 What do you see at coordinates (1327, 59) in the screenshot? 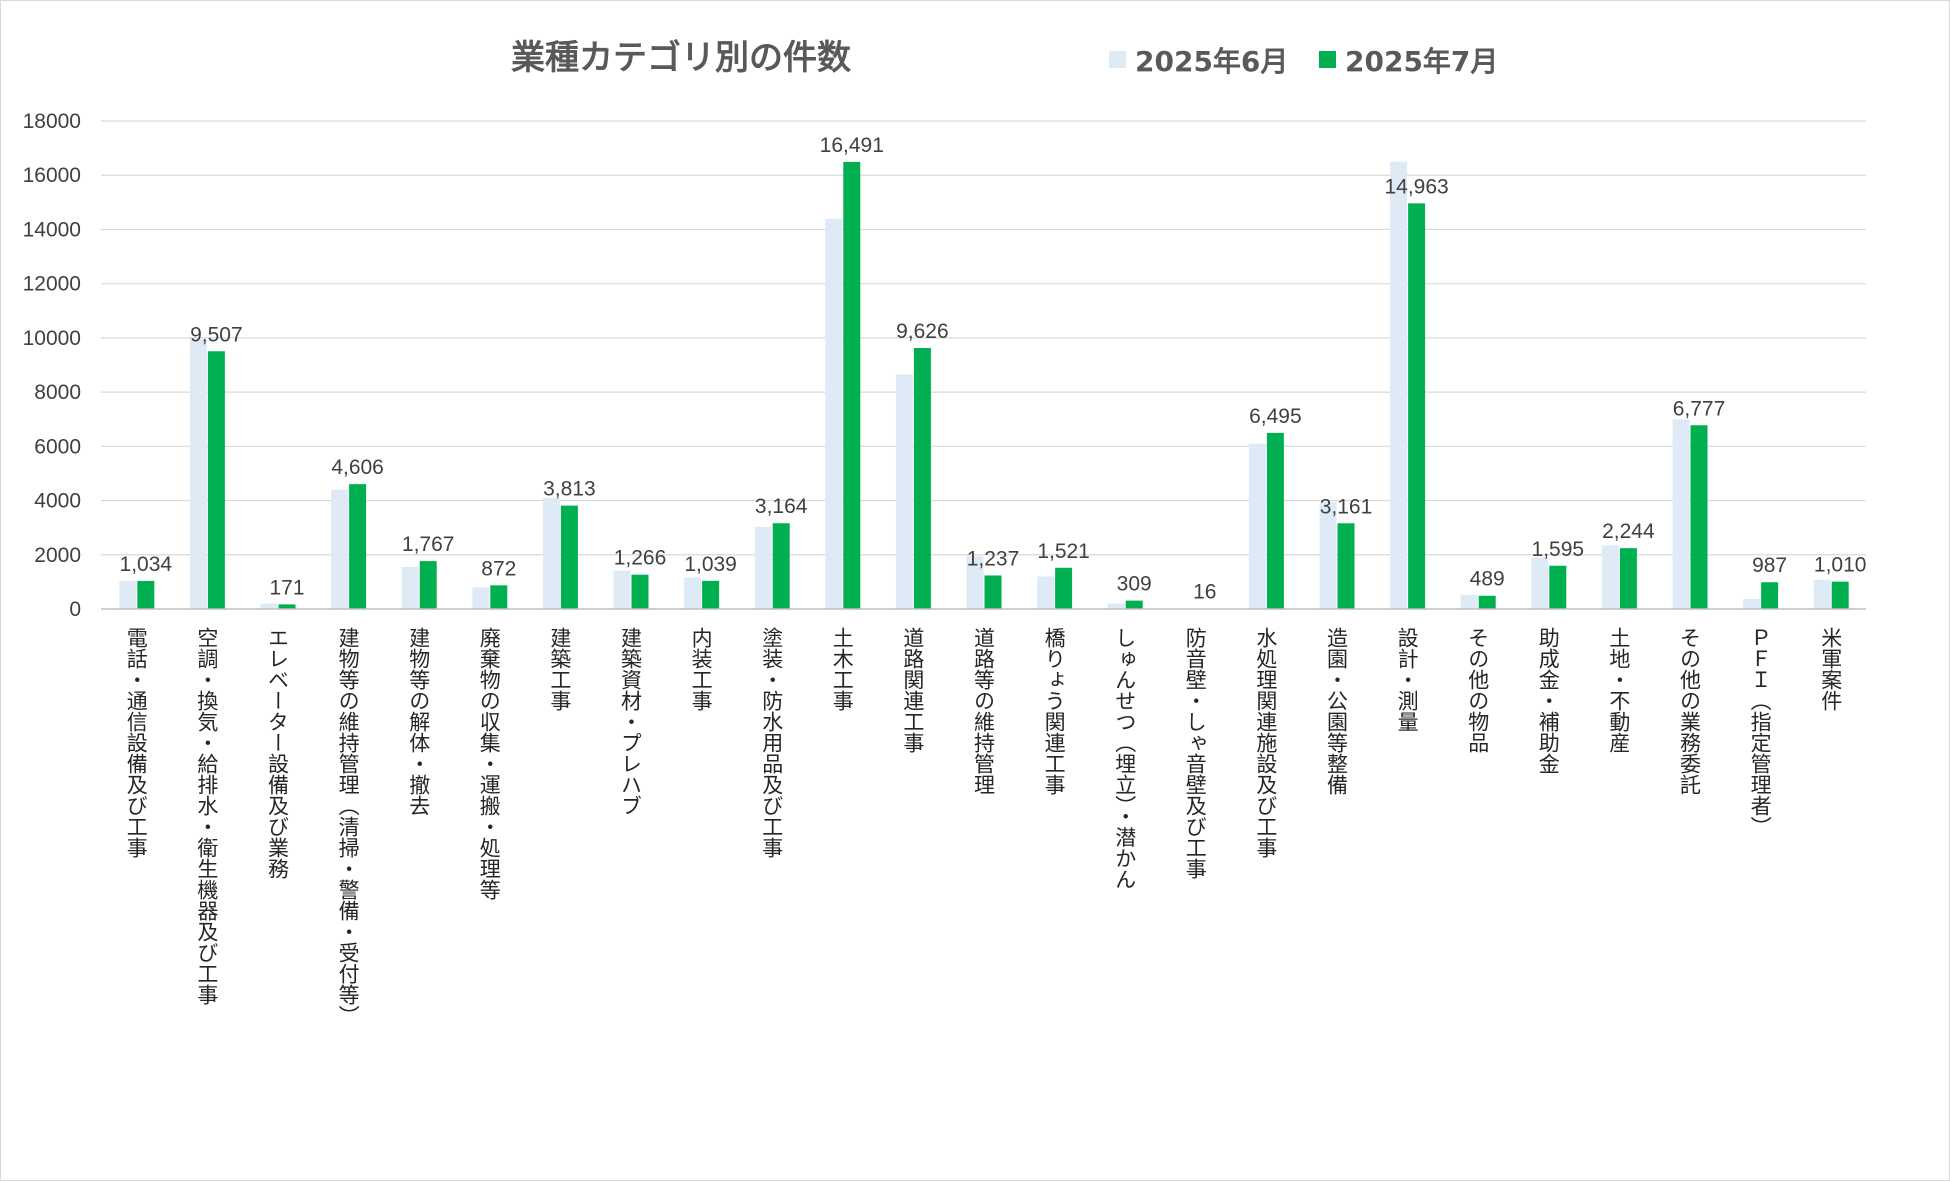
I see `legend-swatch` at bounding box center [1327, 59].